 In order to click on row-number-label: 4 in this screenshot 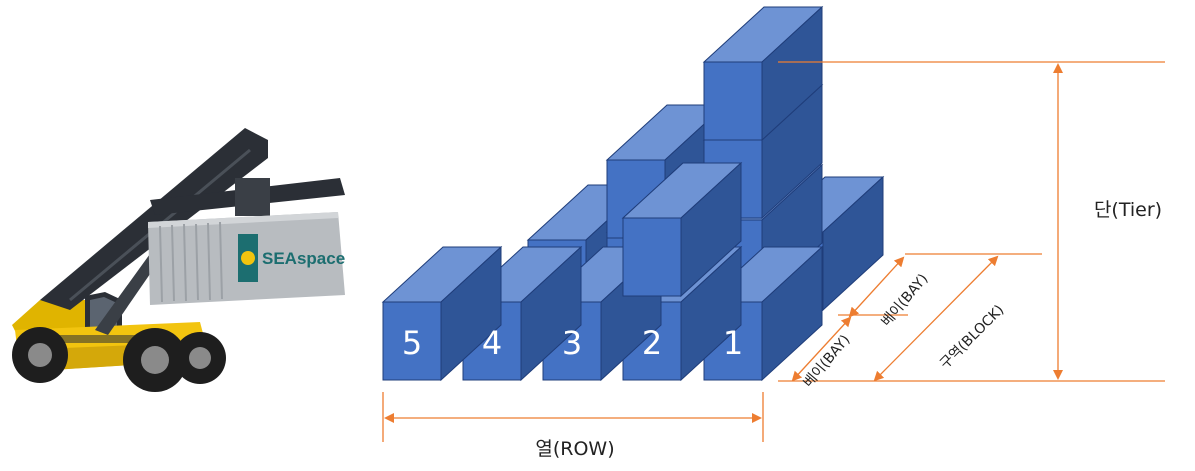, I will do `click(492, 343)`.